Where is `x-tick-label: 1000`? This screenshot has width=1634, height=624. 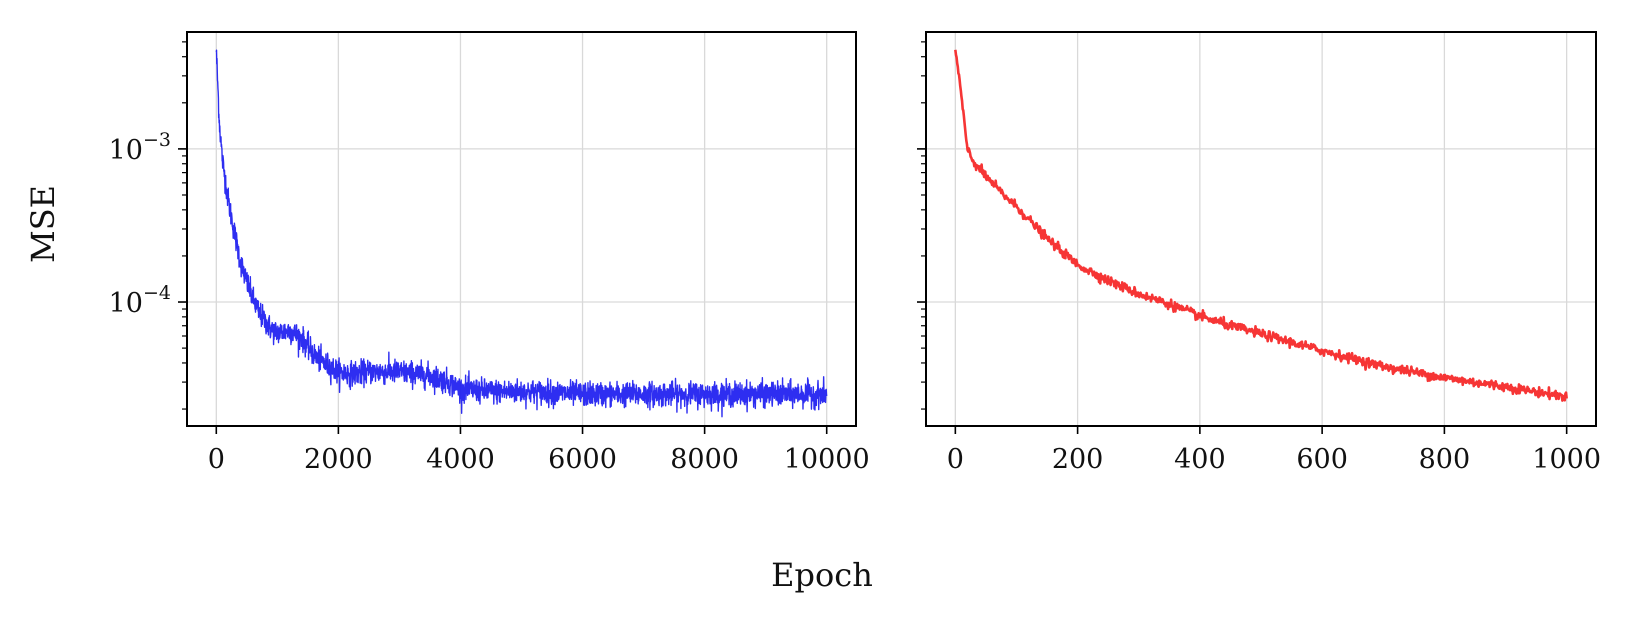
x-tick-label: 1000 is located at coordinates (1566, 459).